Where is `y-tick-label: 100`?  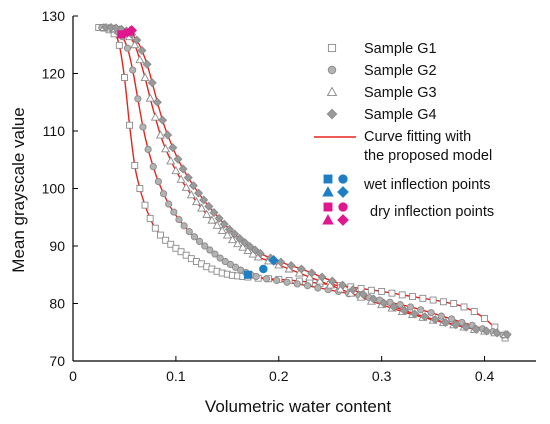 y-tick-label: 100 is located at coordinates (54, 189).